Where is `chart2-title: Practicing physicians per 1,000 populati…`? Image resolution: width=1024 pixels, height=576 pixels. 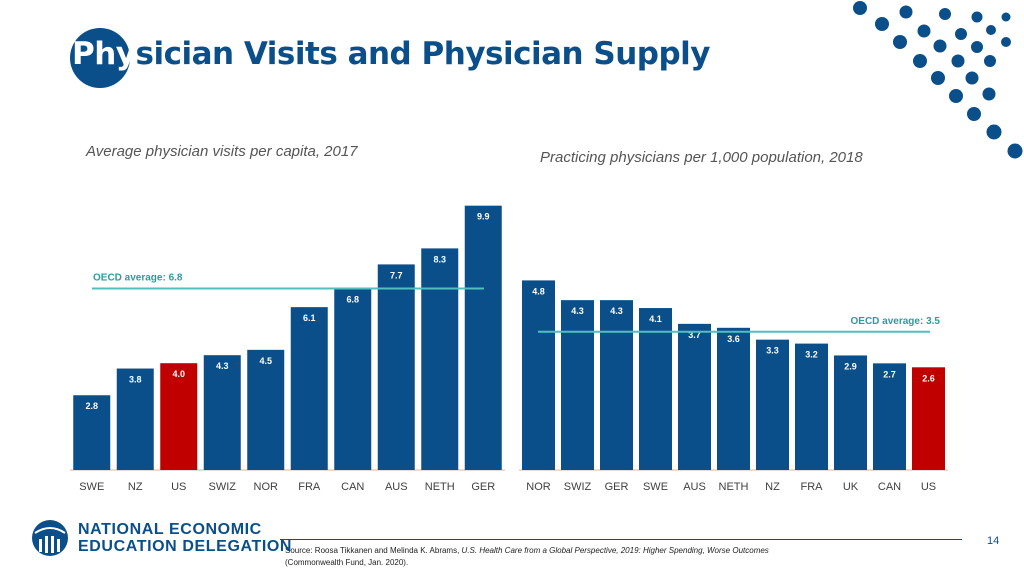 chart2-title: Practicing physicians per 1,000 populati… is located at coordinates (701, 157).